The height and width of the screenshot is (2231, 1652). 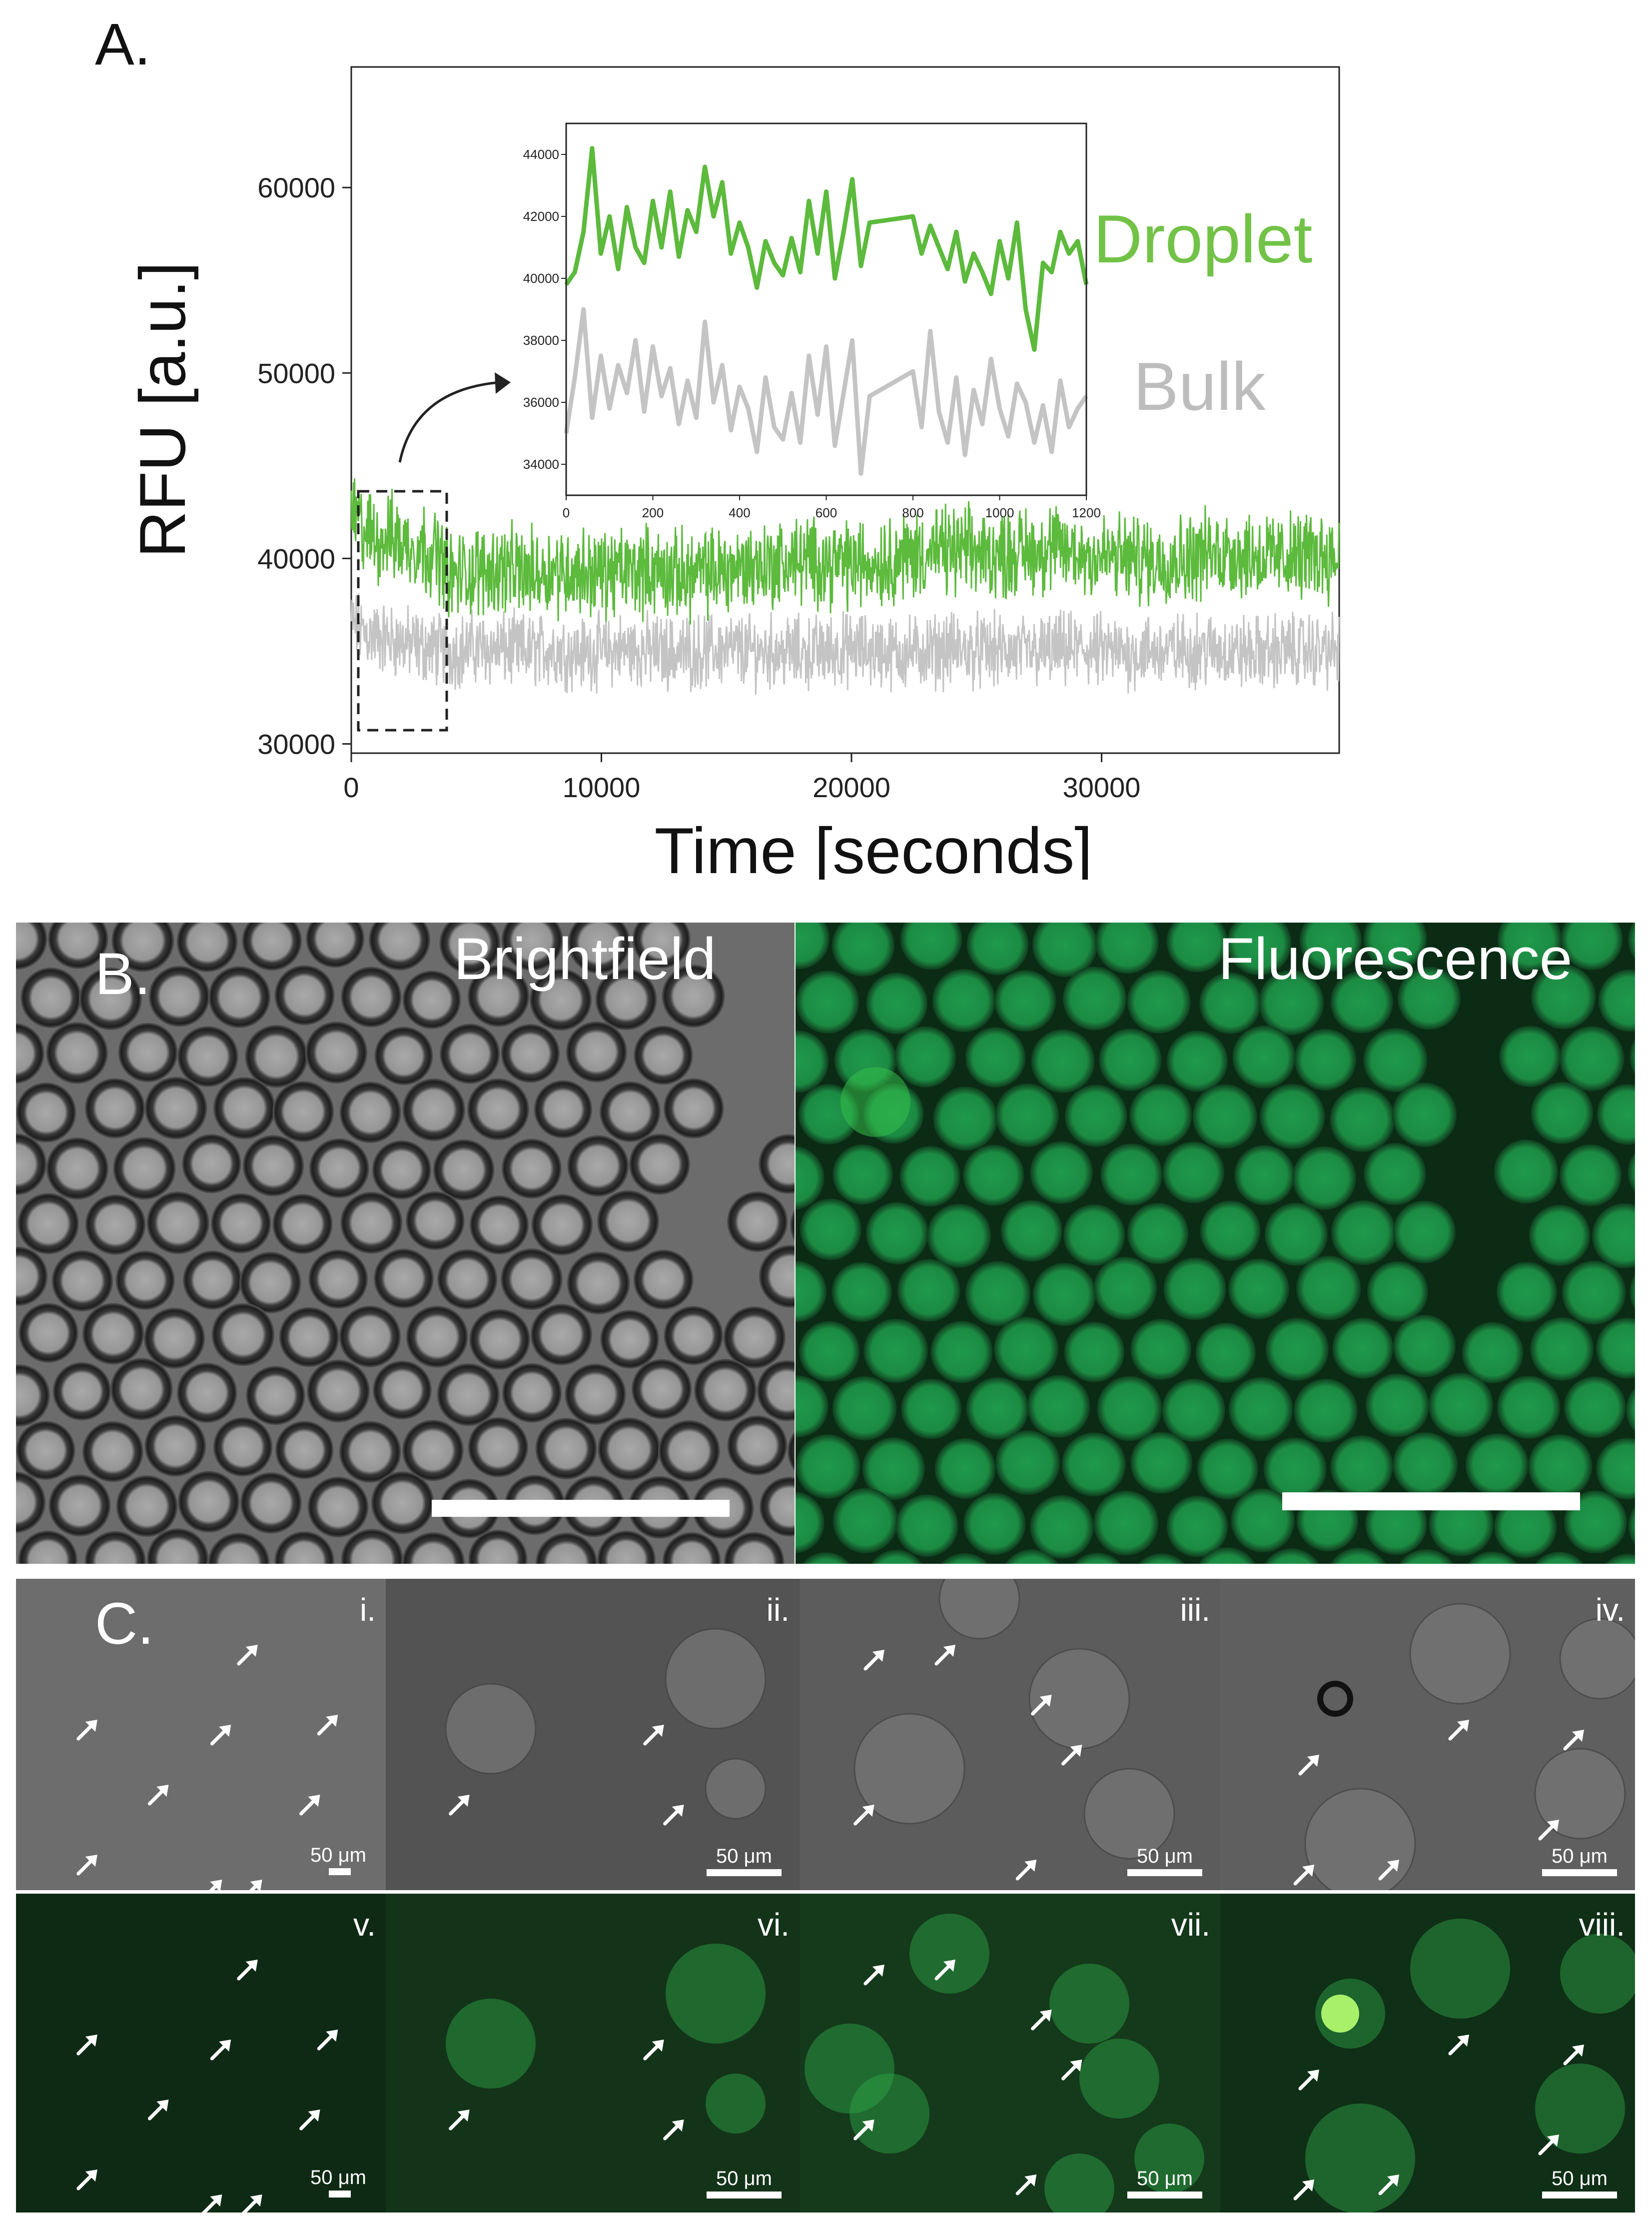 What do you see at coordinates (541, 340) in the screenshot?
I see `inset-y-tick-label: 38000` at bounding box center [541, 340].